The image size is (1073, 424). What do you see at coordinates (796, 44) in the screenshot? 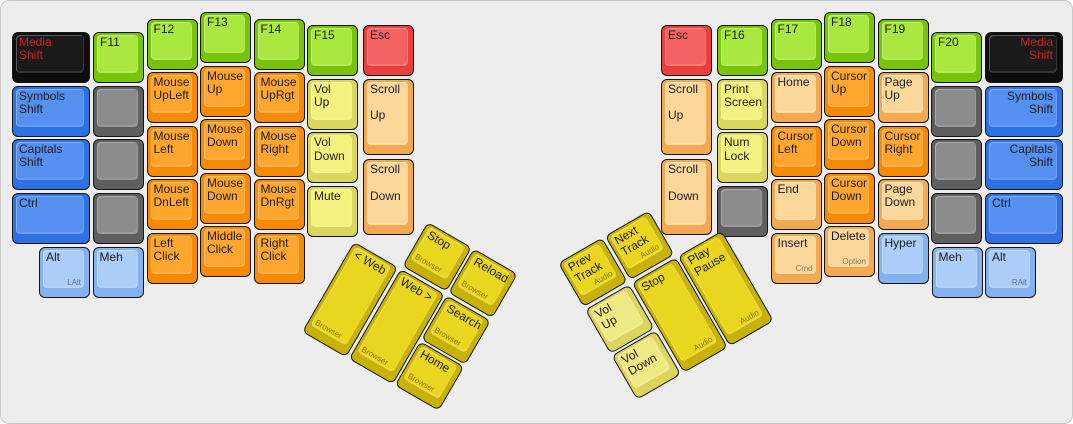
I see `key-f17: F17` at bounding box center [796, 44].